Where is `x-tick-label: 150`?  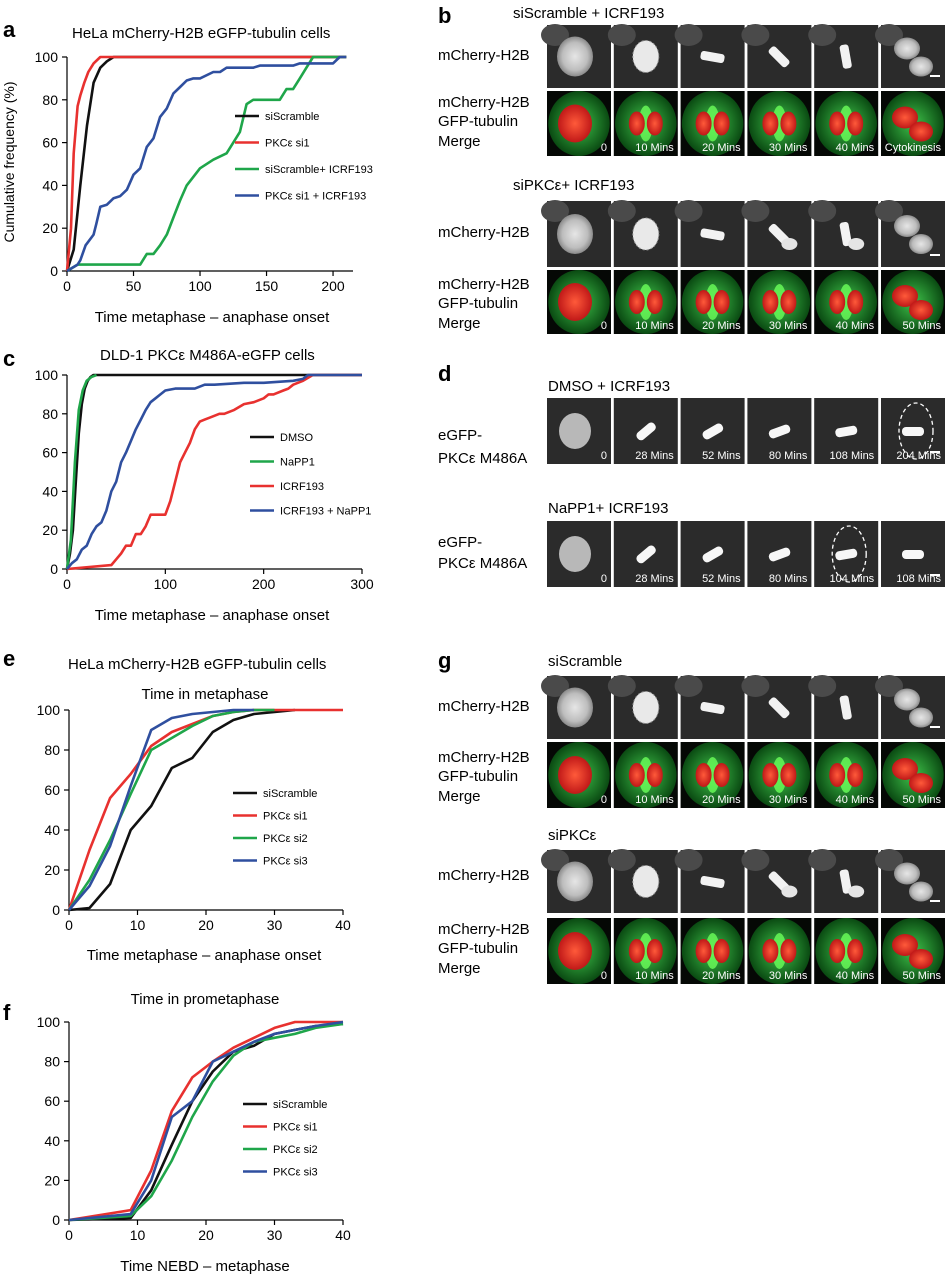
x-tick-label: 150 is located at coordinates (267, 286).